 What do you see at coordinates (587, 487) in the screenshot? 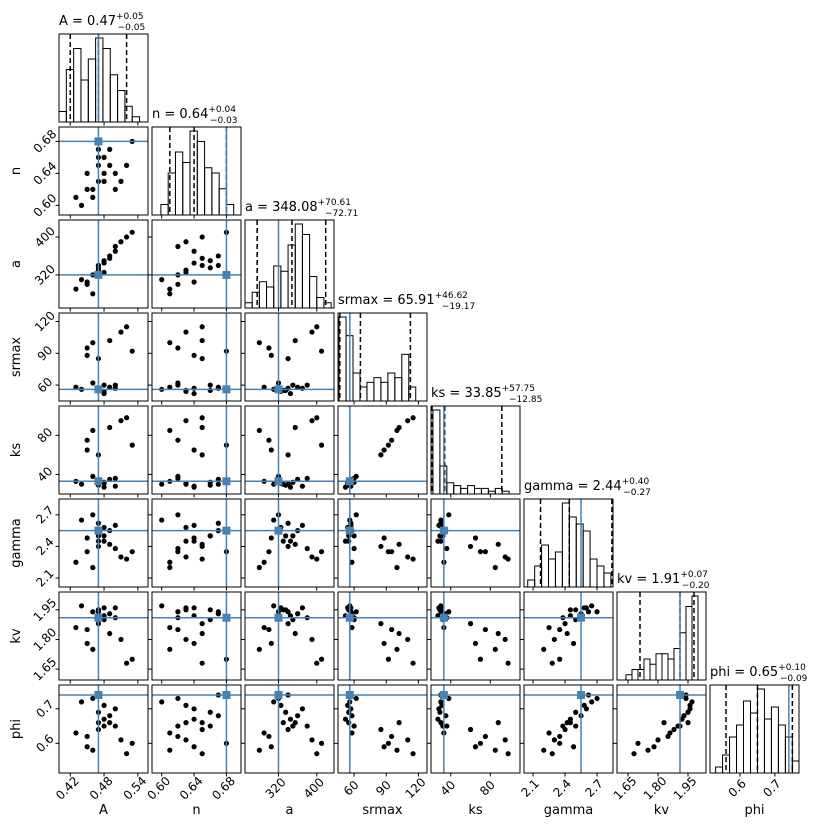
I see `panel-title: gamma = 2.44+0.40 −0.27` at bounding box center [587, 487].